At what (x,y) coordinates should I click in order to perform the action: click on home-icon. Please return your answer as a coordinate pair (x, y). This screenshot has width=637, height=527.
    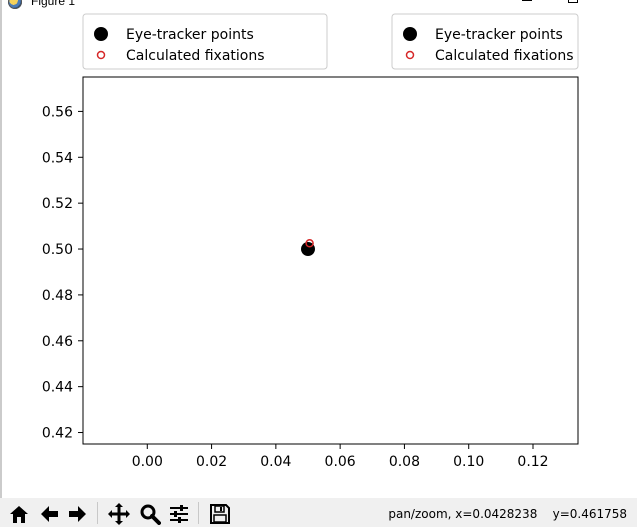
    Looking at the image, I should click on (19, 514).